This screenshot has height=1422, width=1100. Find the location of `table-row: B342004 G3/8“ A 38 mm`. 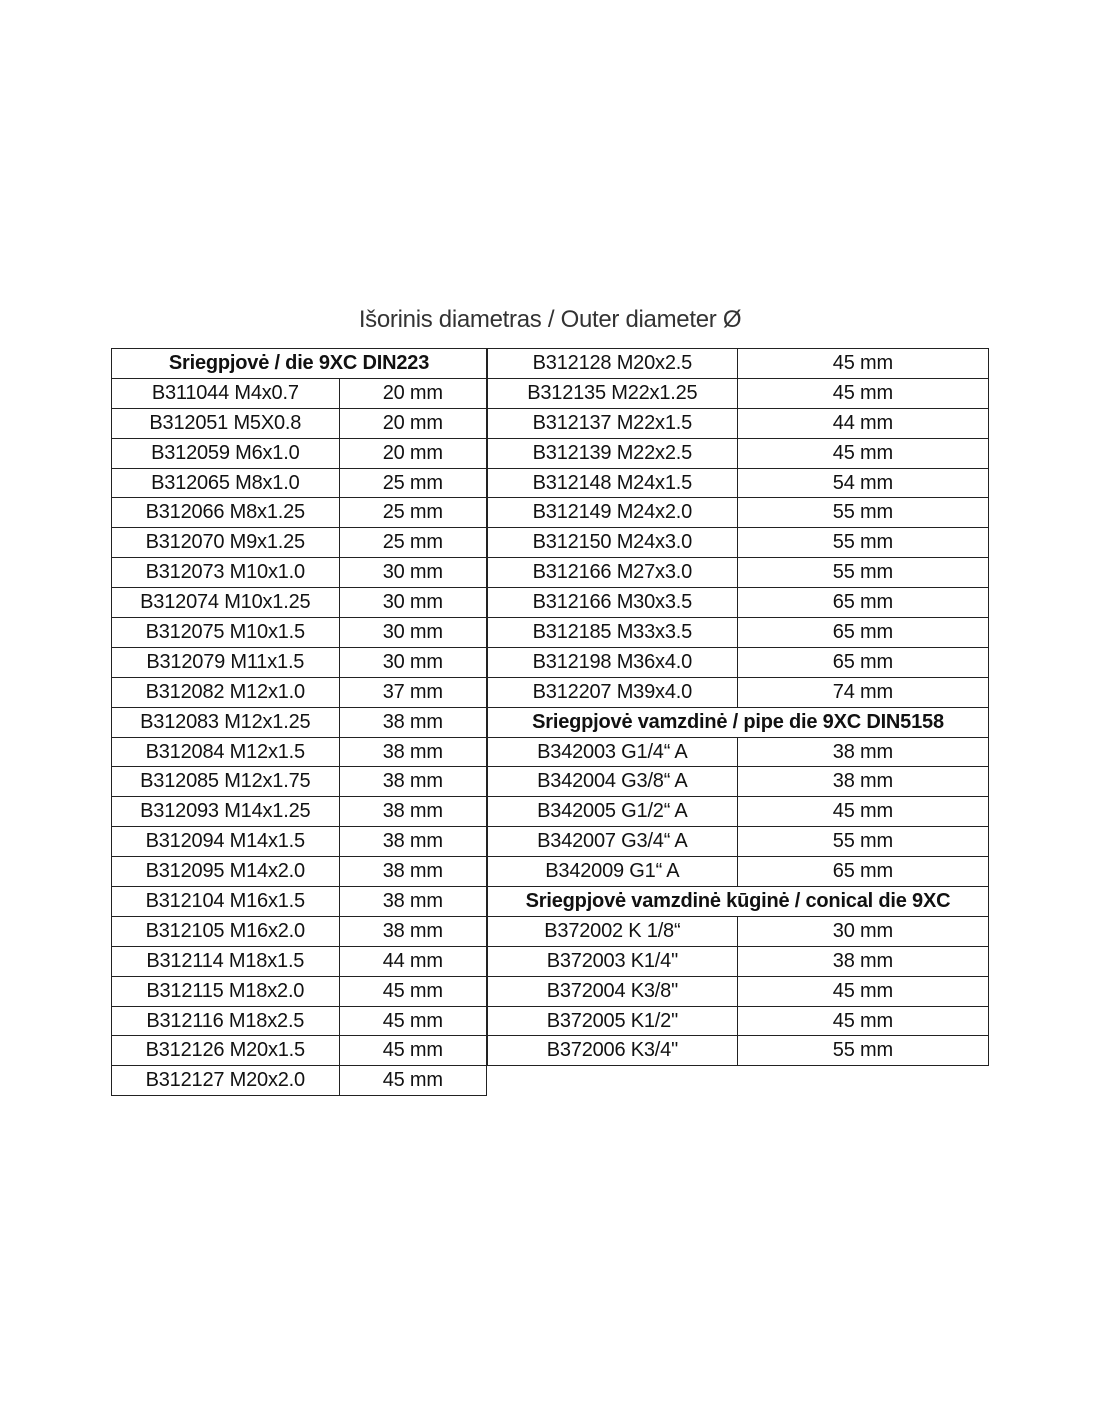

table-row: B342004 G3/8“ A 38 mm is located at coordinates (738, 782).